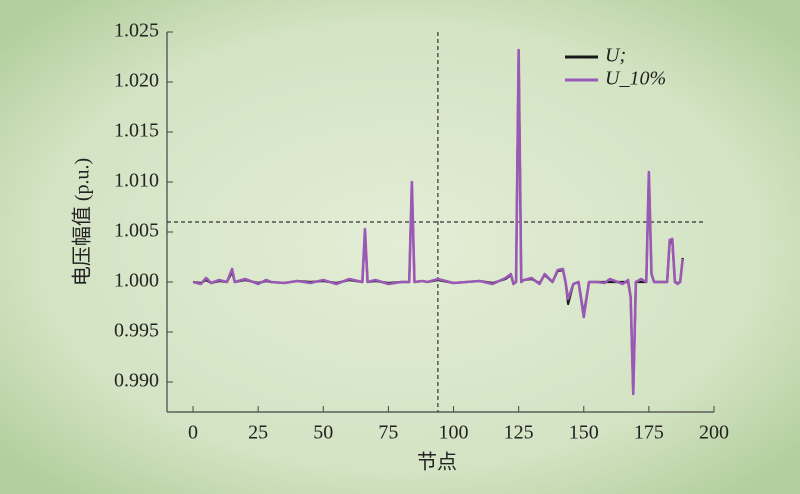 Image resolution: width=800 pixels, height=494 pixels. I want to click on y-tick-label: 0.995, so click(136, 331).